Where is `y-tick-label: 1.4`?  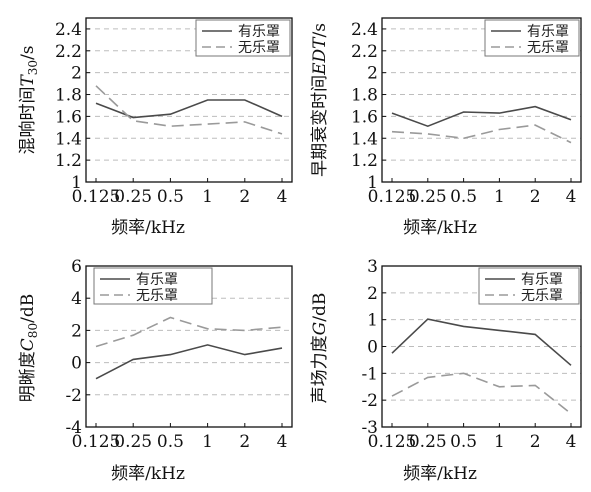
y-tick-label: 1.4 is located at coordinates (364, 139).